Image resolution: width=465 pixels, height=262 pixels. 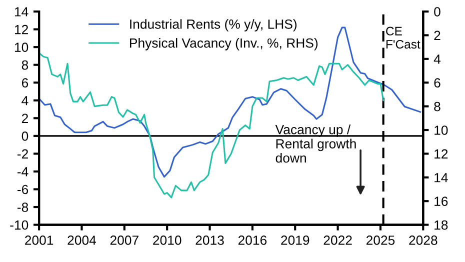 What do you see at coordinates (25, 118) in the screenshot?
I see `y-tick-label: 2` at bounding box center [25, 118].